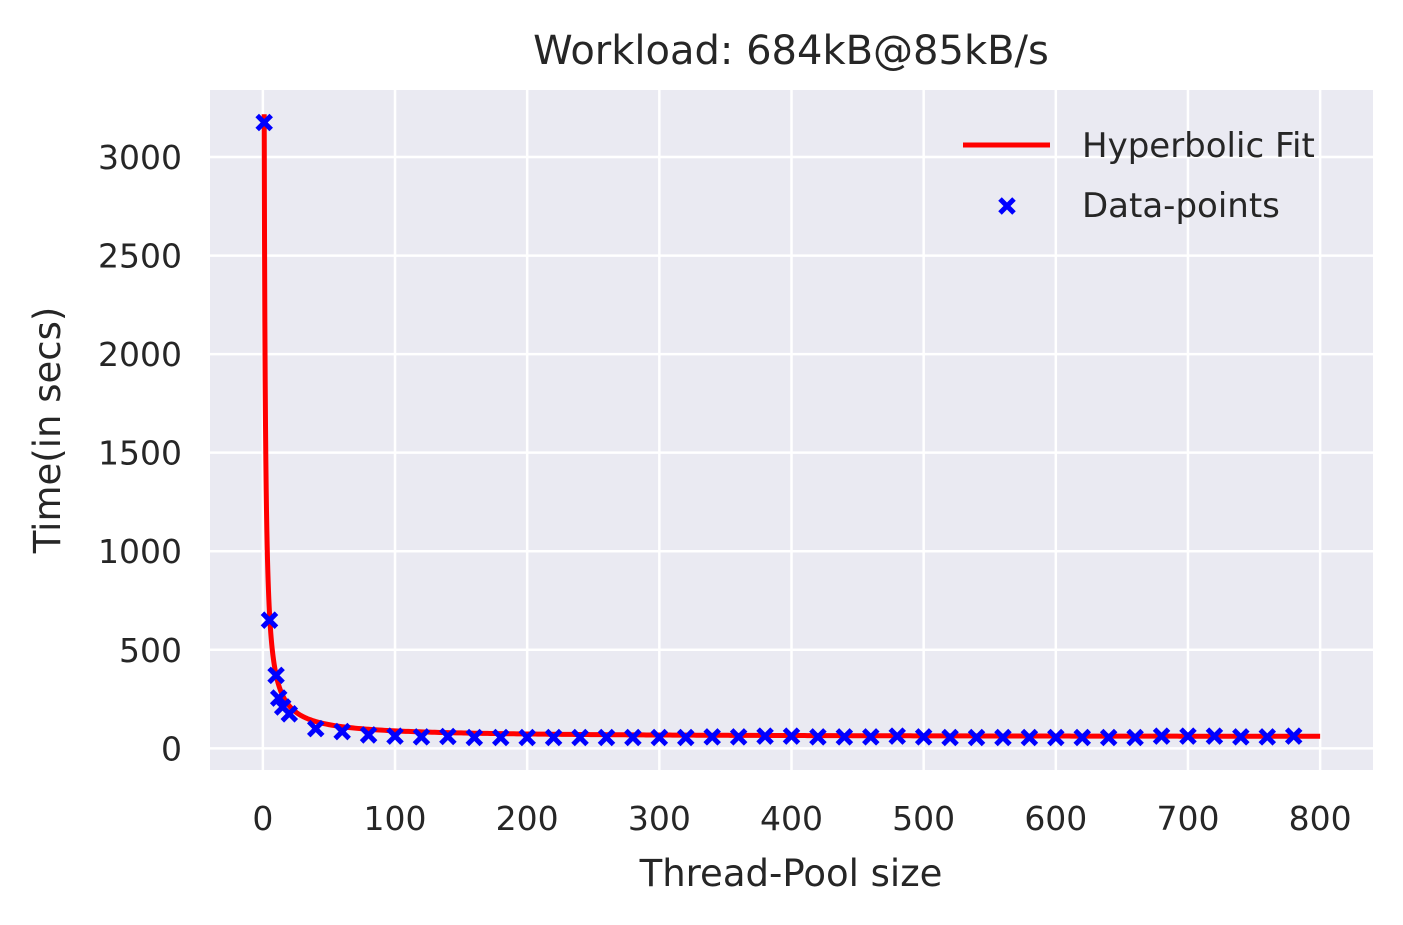 This screenshot has height=925, width=1403. I want to click on x-tick-label: 0, so click(262, 818).